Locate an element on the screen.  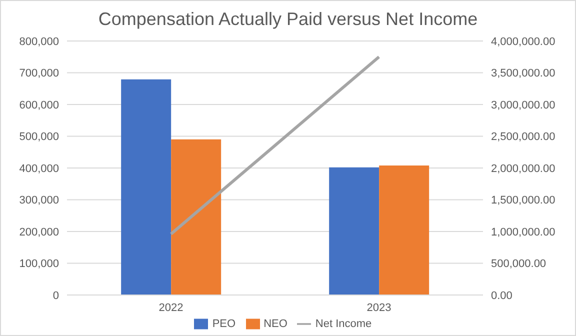
chart-title: Compensation Actually Paid versus Net Income is located at coordinates (288, 20).